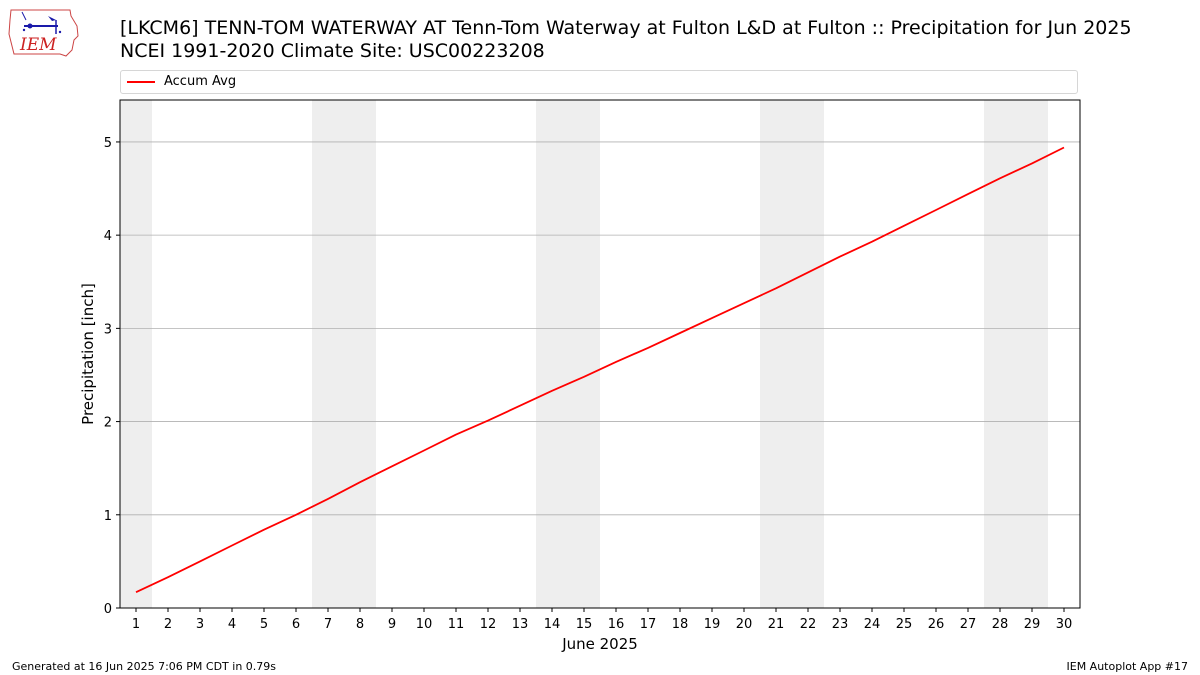  What do you see at coordinates (108, 143) in the screenshot?
I see `y-tick-label: 5` at bounding box center [108, 143].